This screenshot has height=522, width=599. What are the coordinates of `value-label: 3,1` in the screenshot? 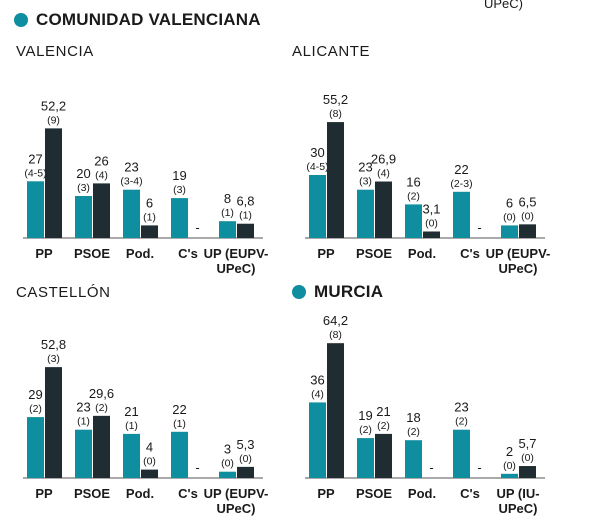 It's located at (431, 208).